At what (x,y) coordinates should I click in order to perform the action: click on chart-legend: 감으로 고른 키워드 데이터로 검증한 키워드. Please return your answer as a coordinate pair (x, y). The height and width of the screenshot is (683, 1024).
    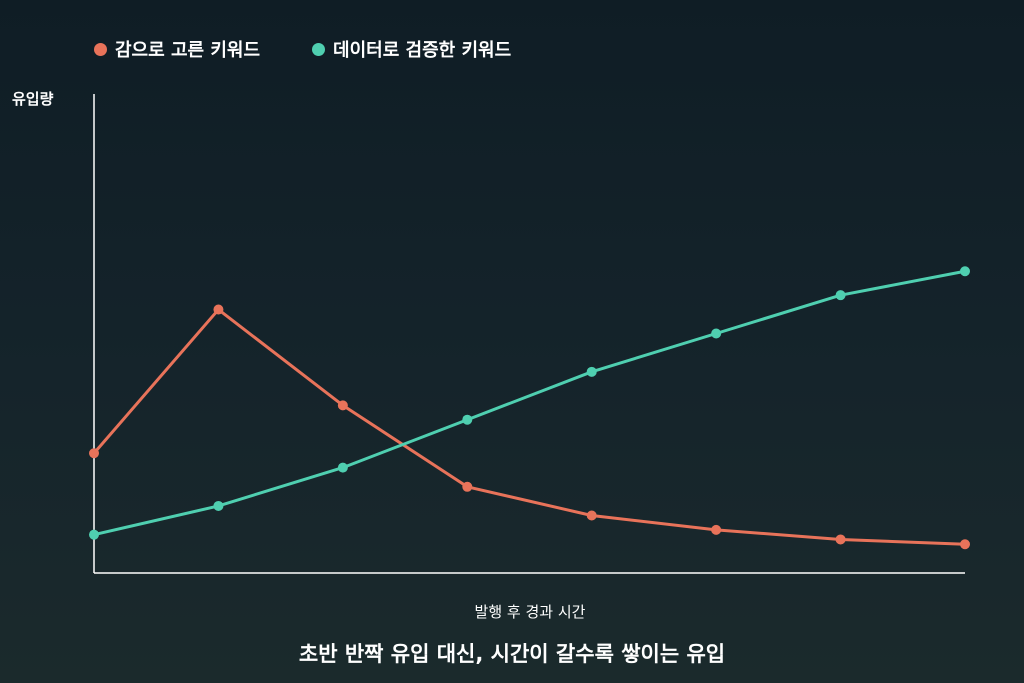
    Looking at the image, I should click on (302, 49).